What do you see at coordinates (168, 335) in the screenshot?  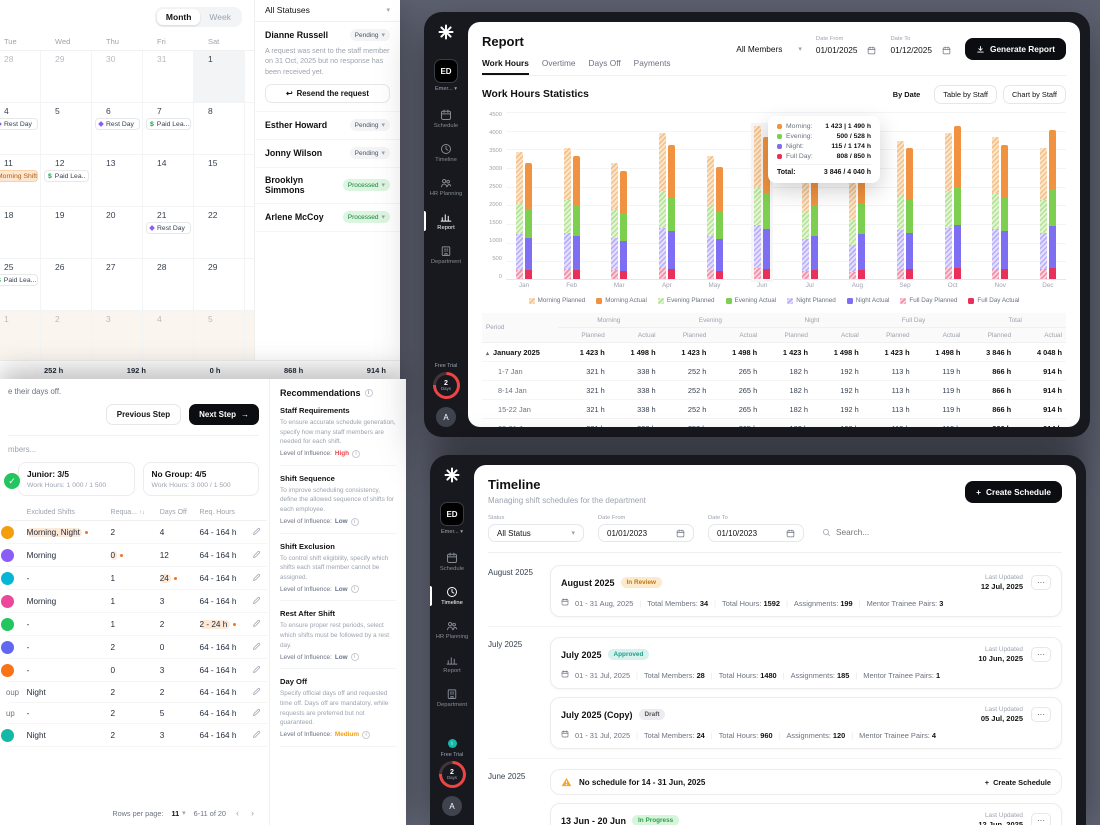 I see `calendar-day-cell: 4` at bounding box center [168, 335].